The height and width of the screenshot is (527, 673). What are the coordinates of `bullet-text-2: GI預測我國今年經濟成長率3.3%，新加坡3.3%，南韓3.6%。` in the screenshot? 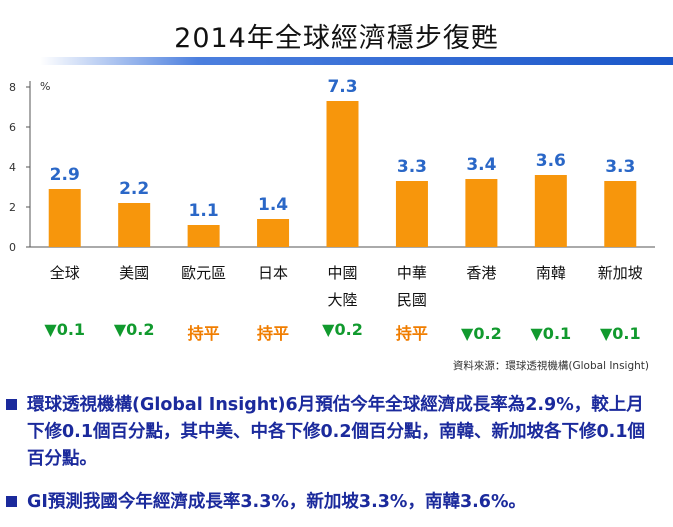 It's located at (276, 502).